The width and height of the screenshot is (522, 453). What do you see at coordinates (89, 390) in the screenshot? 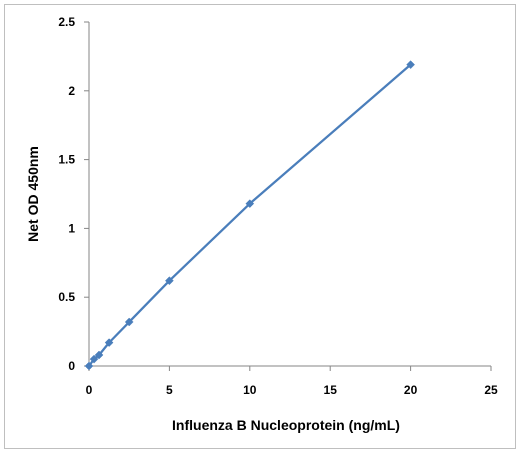
I see `x-tick-label: 0` at bounding box center [89, 390].